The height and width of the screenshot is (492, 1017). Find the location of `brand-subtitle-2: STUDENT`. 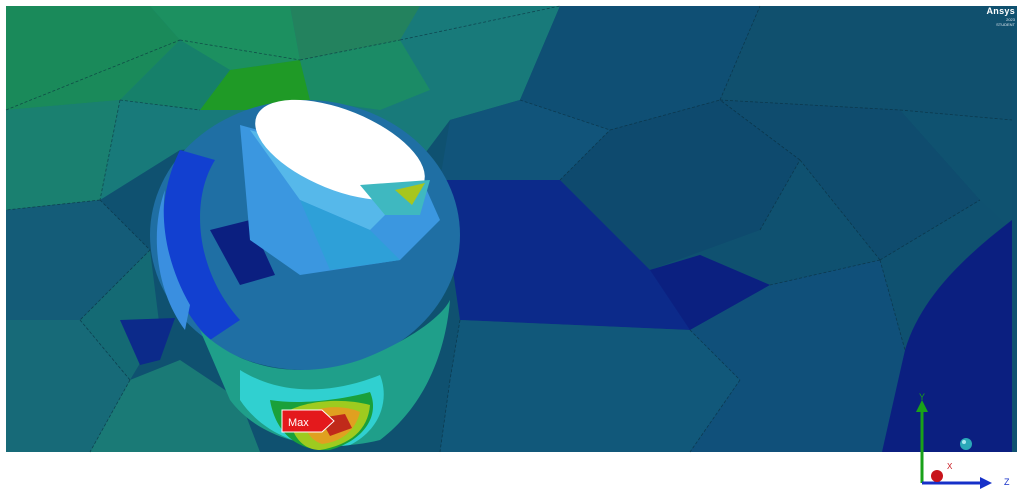

brand-subtitle-2: STUDENT is located at coordinates (1005, 24).